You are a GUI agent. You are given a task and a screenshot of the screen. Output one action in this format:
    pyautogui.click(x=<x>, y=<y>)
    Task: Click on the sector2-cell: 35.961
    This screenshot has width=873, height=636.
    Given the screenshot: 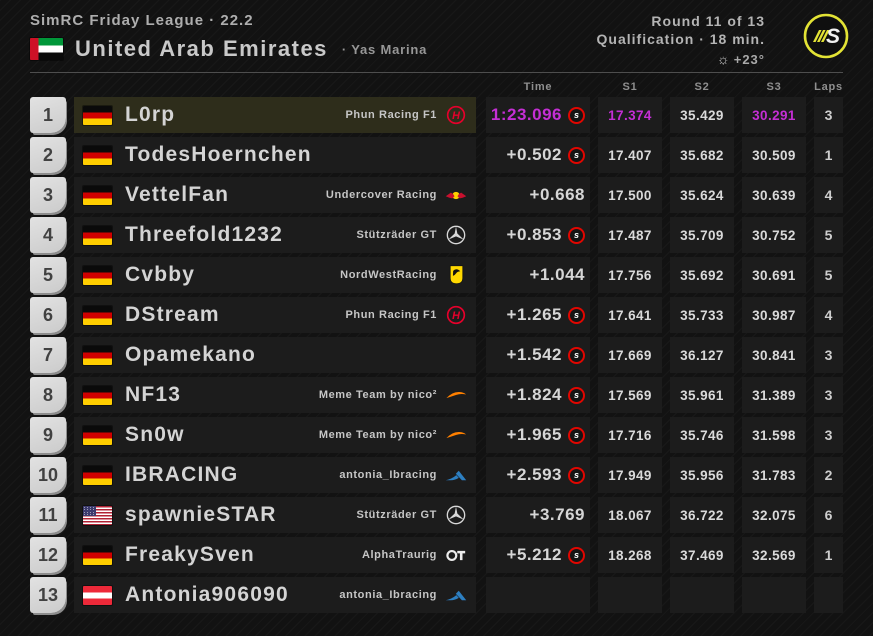 What is the action you would take?
    pyautogui.click(x=702, y=395)
    